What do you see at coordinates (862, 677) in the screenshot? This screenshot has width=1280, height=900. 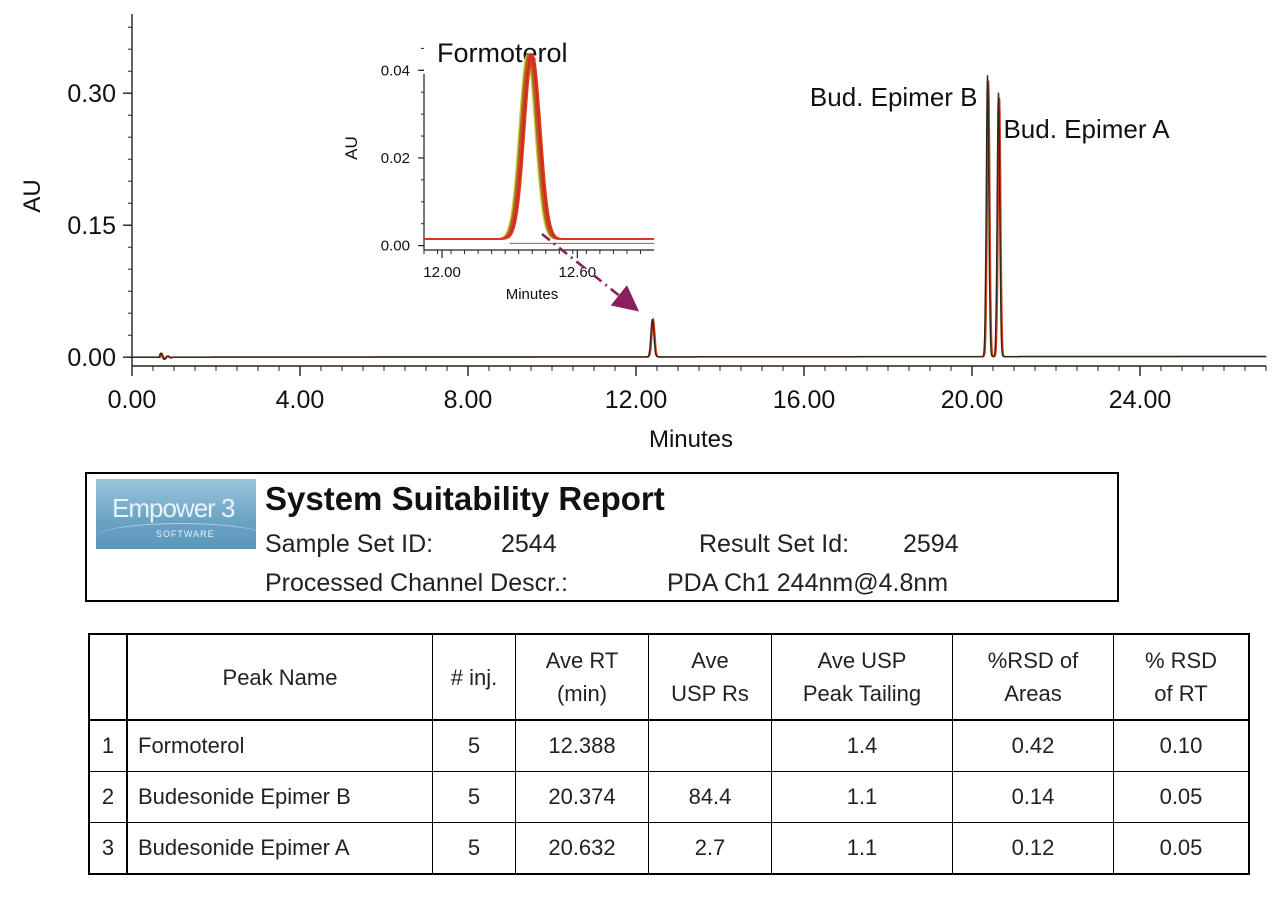 I see `header-peak-tailing: Ave USP Peak Tailing` at bounding box center [862, 677].